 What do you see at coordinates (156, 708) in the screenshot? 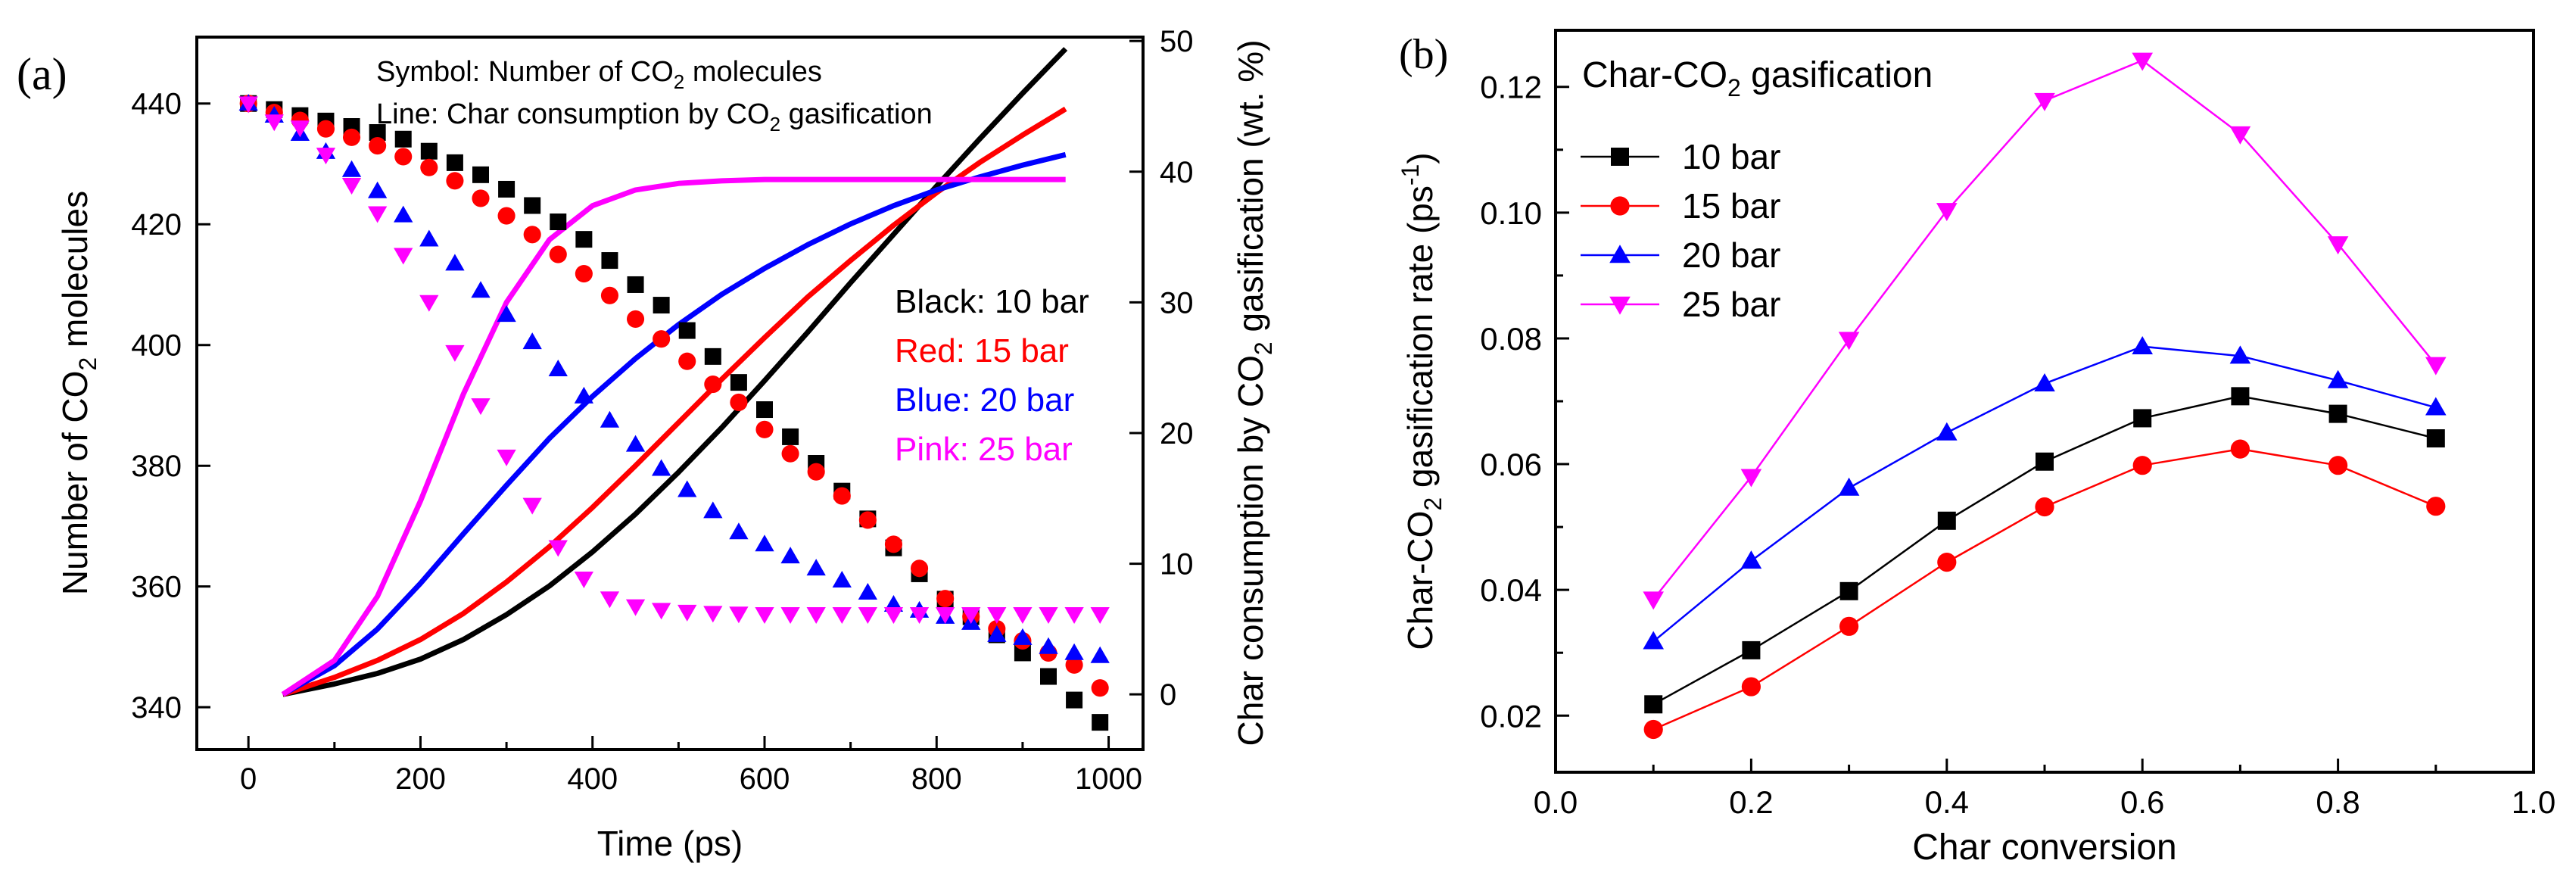
I see `tick-label-a-y: 340` at bounding box center [156, 708].